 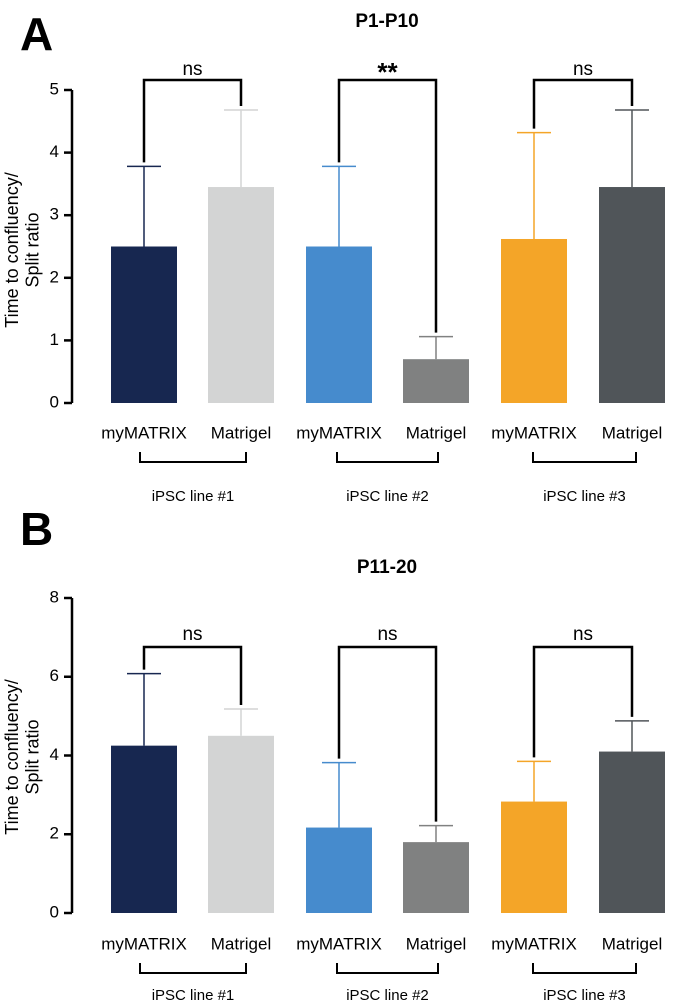 What do you see at coordinates (36, 34) in the screenshot?
I see `panel-letter: A` at bounding box center [36, 34].